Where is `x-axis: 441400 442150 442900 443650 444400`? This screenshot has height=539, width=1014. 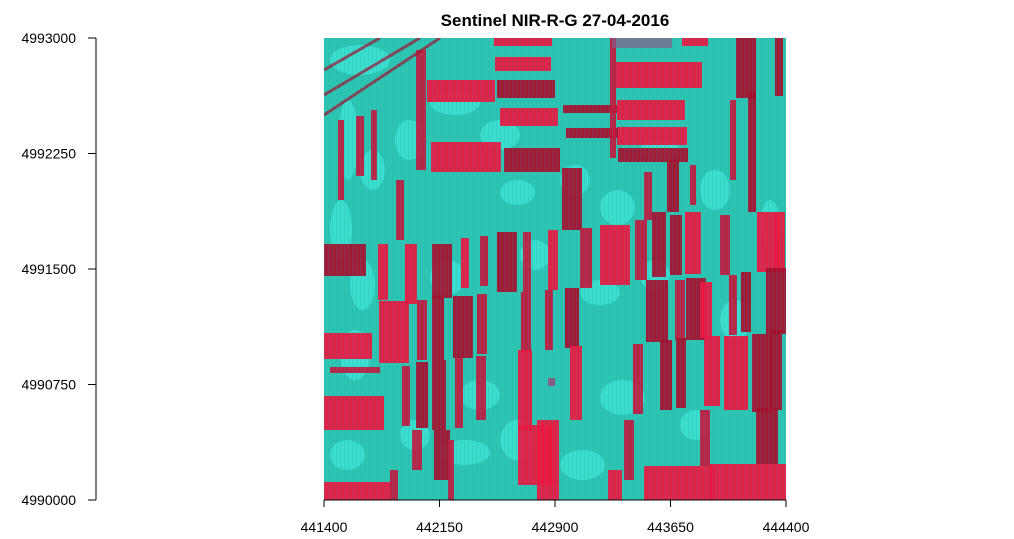
x-axis: 441400 442150 442900 443650 444400 is located at coordinates (555, 517).